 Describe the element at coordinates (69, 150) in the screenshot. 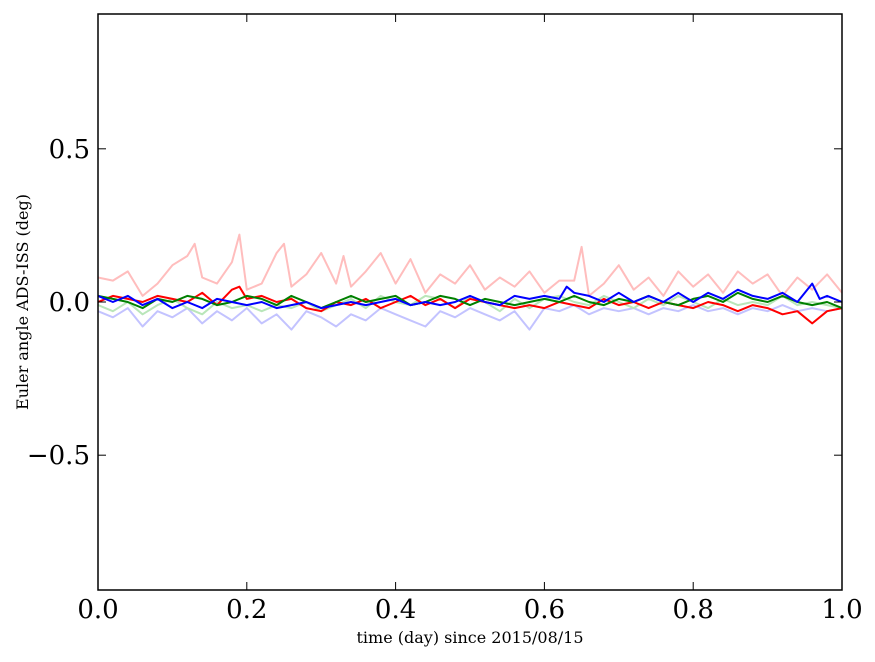

I see `y-tick-label: 0.5` at that location.